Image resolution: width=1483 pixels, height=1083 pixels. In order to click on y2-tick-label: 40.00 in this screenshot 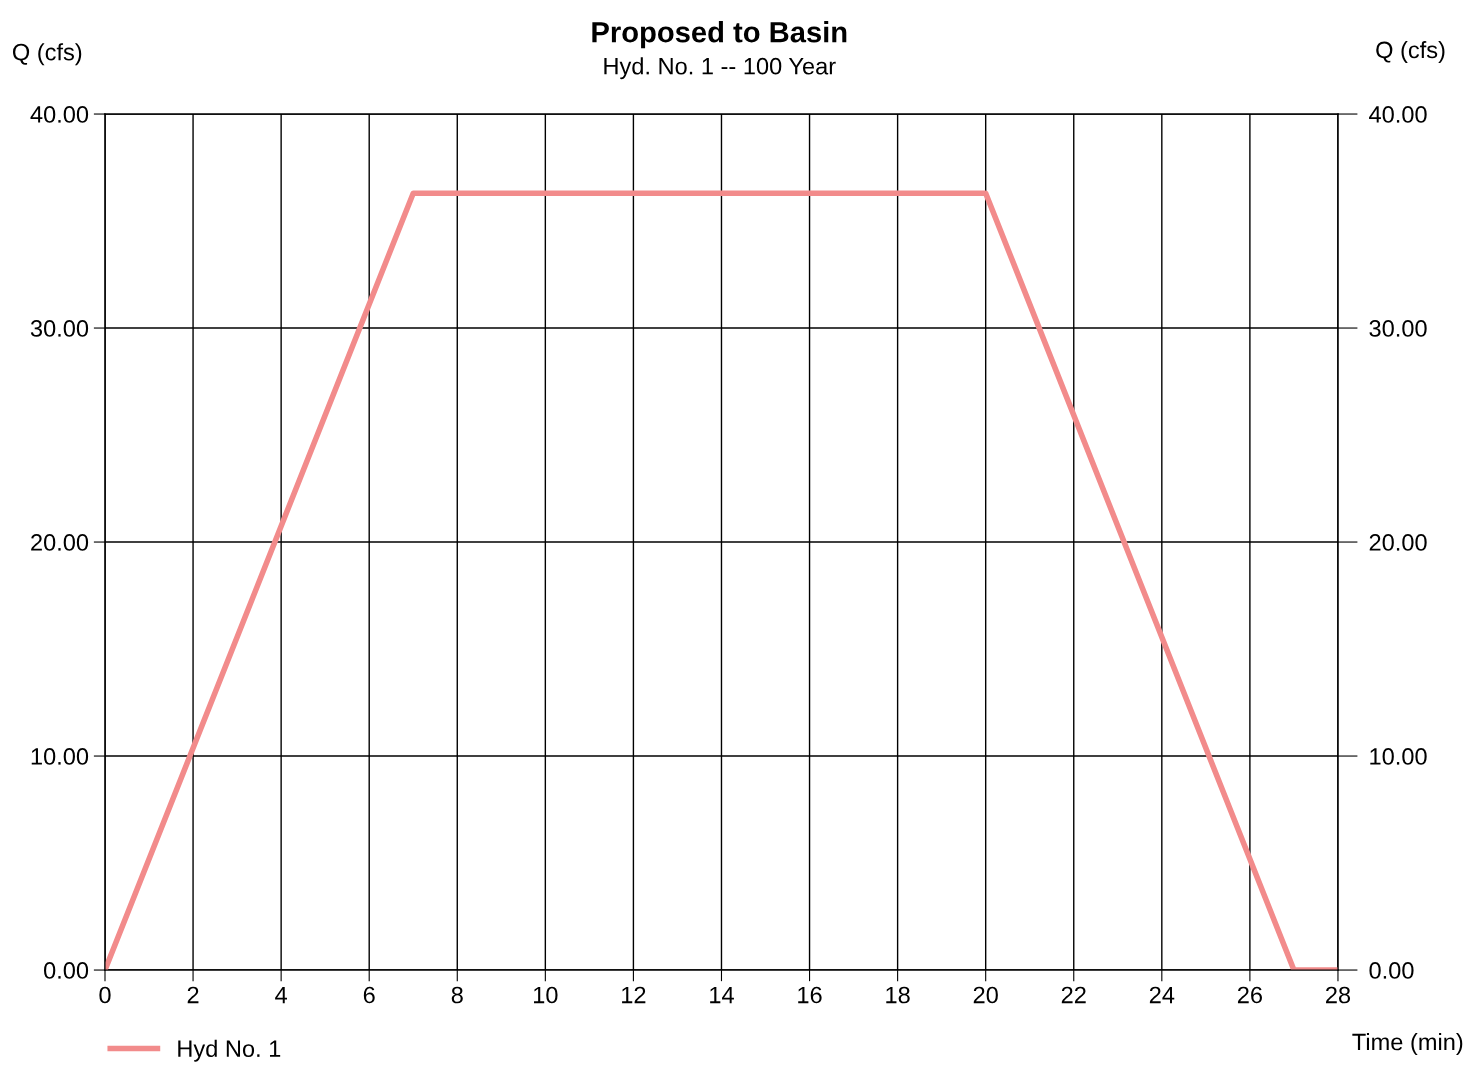, I will do `click(1398, 114)`.